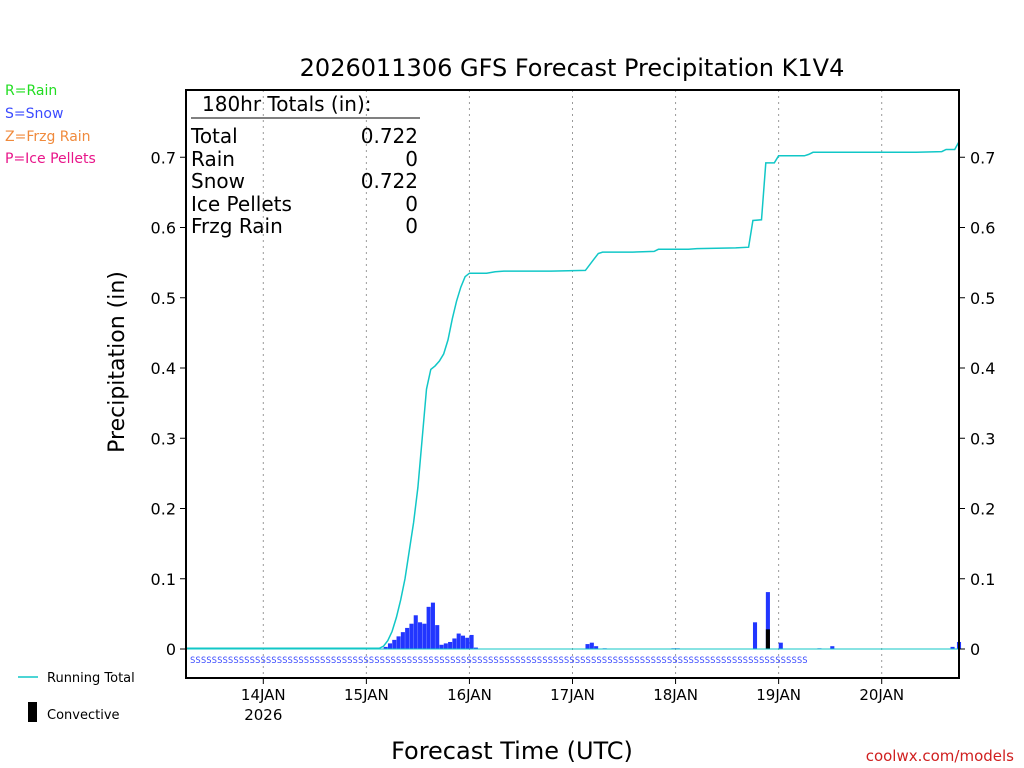 This screenshot has height=768, width=1024. What do you see at coordinates (214, 136) in the screenshot?
I see `totals-label-total: Total` at bounding box center [214, 136].